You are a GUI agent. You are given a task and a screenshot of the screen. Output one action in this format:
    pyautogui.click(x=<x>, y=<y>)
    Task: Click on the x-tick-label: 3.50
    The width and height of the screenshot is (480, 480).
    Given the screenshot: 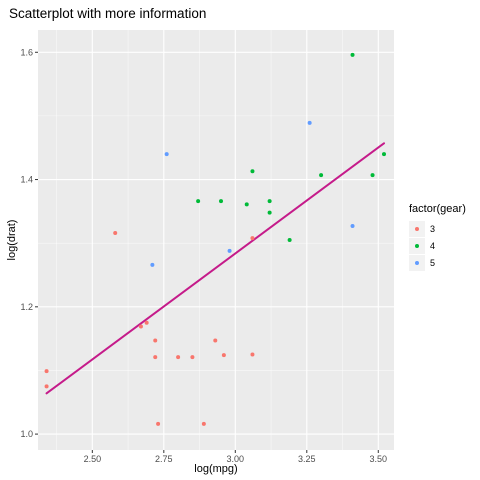 What is the action you would take?
    pyautogui.click(x=379, y=459)
    